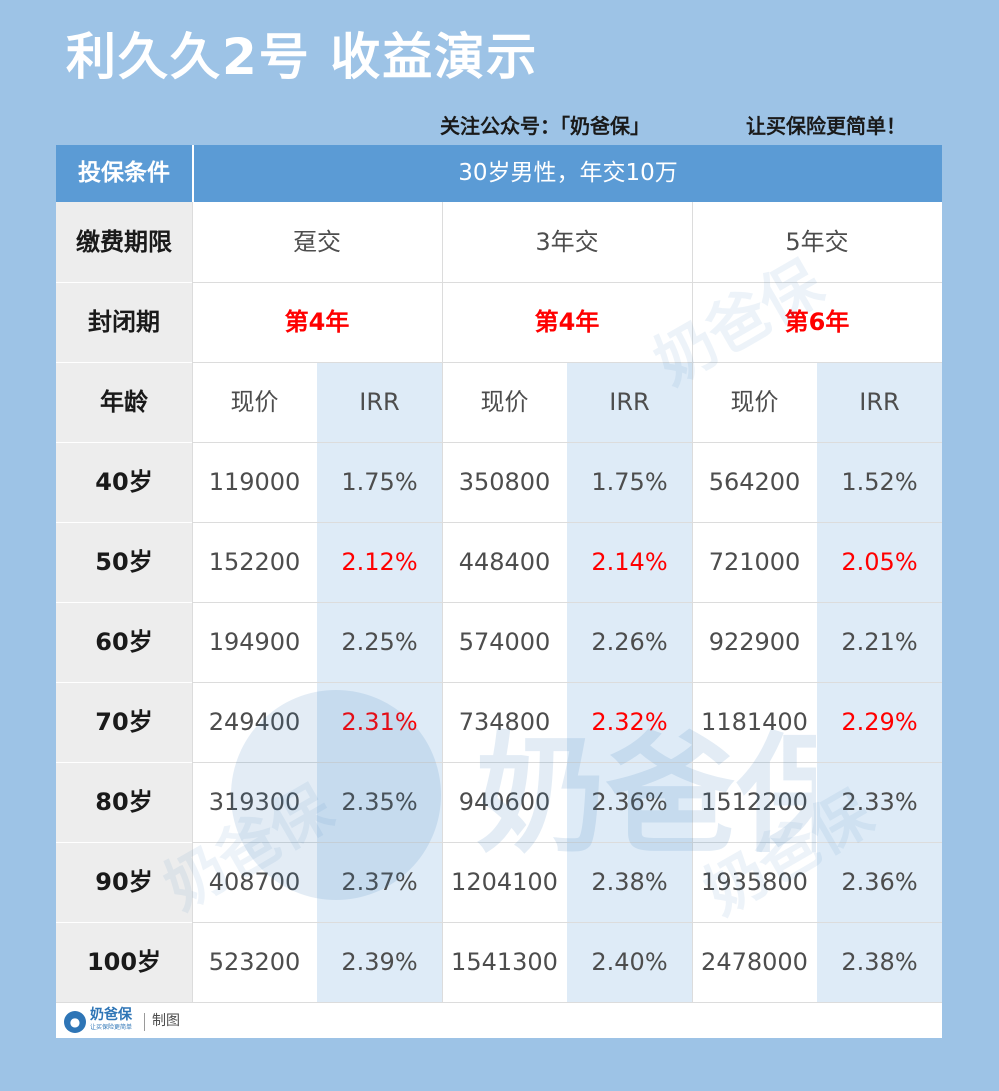  What do you see at coordinates (879, 802) in the screenshot?
I see `irr-cell: 2.33%` at bounding box center [879, 802].